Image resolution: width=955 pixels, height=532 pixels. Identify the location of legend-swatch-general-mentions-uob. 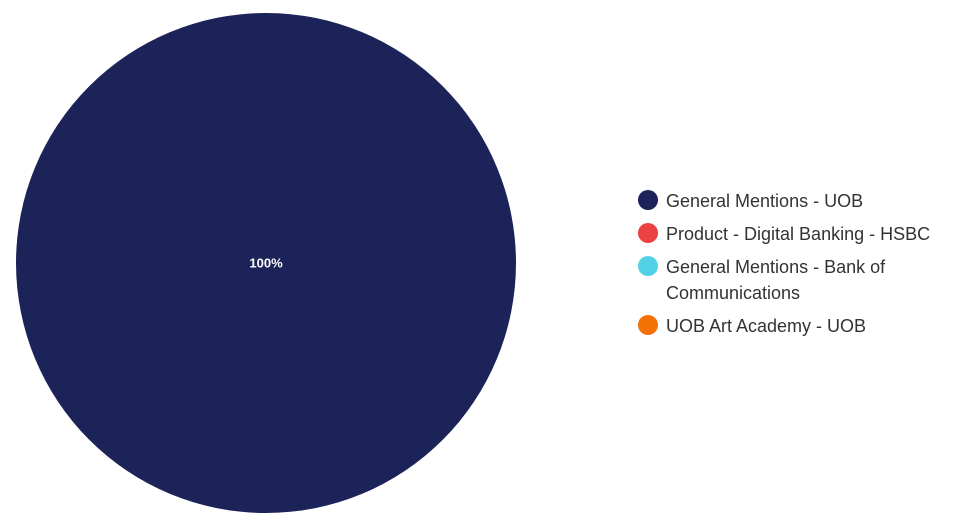
(648, 200).